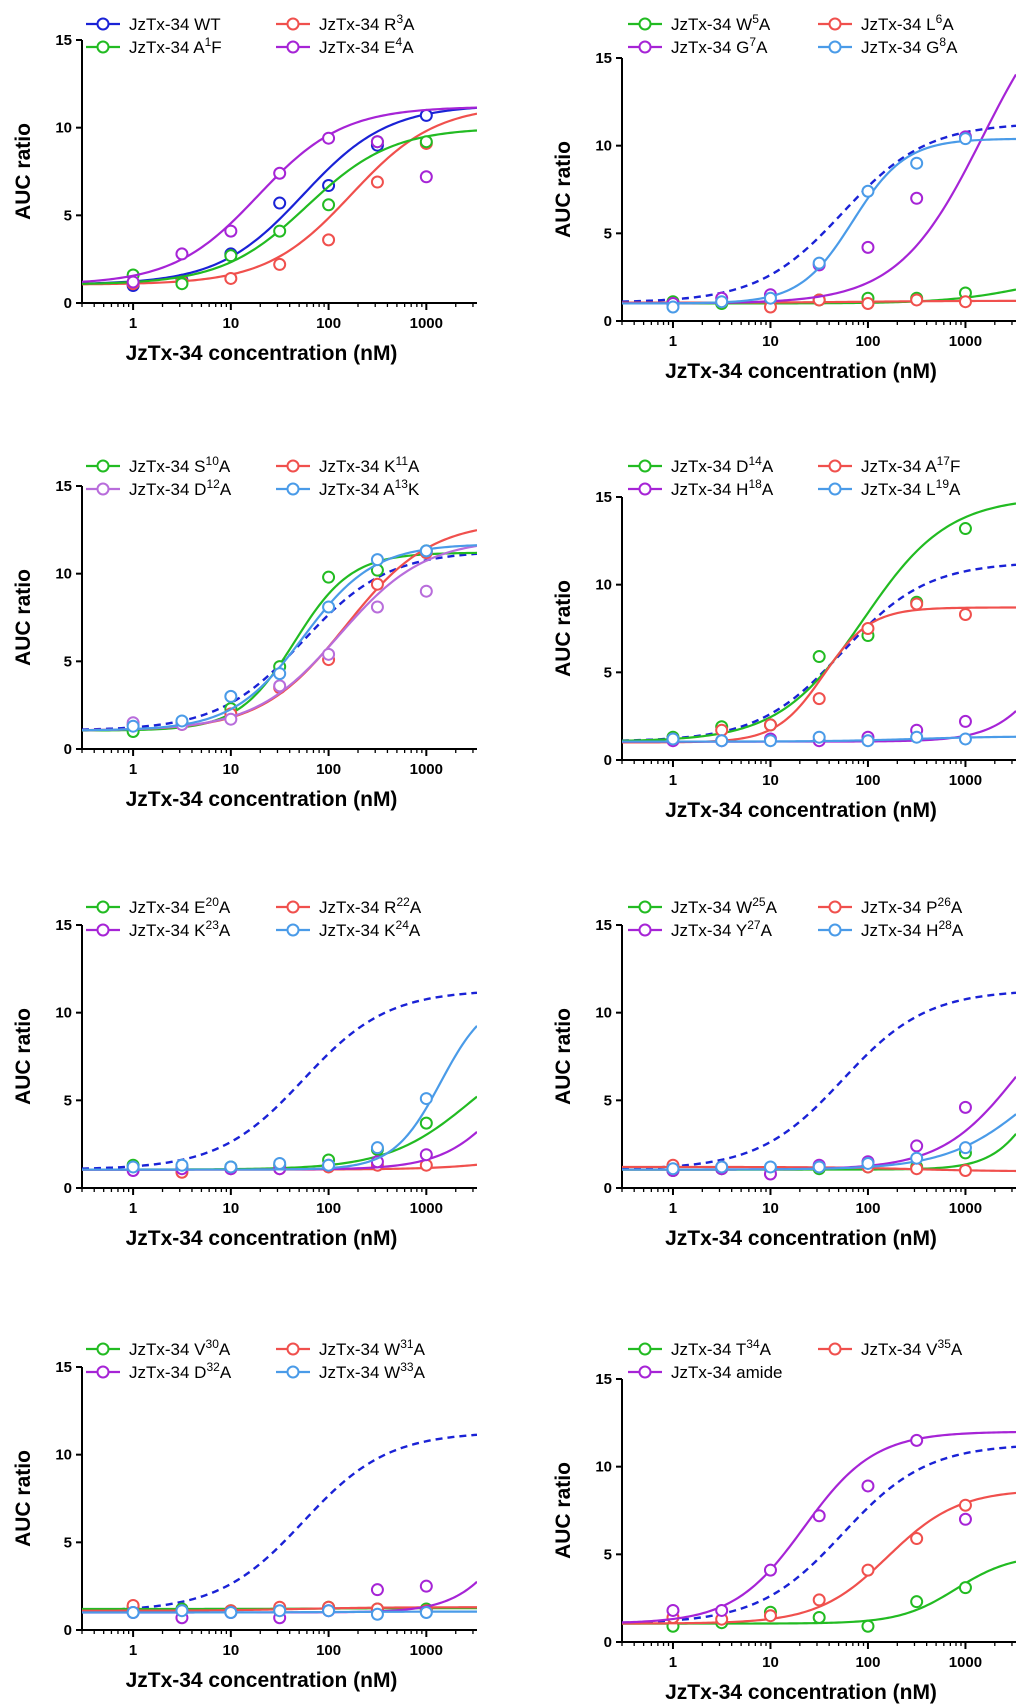 Image resolution: width=1016 pixels, height=1707 pixels. I want to click on legend-item: JzTx-34 V35A, so click(890, 1348).